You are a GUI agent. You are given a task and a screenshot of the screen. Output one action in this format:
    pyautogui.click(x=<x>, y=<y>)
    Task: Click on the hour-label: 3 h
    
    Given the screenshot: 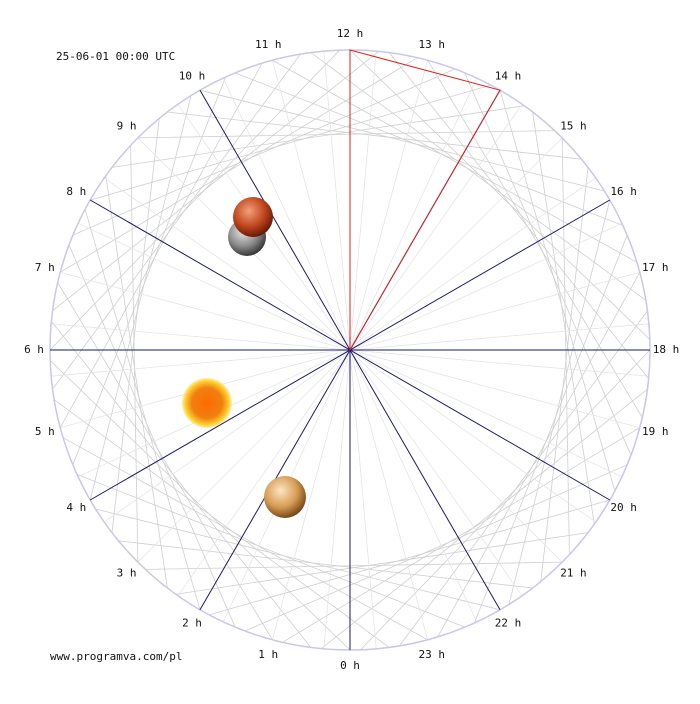 What is the action you would take?
    pyautogui.click(x=127, y=572)
    